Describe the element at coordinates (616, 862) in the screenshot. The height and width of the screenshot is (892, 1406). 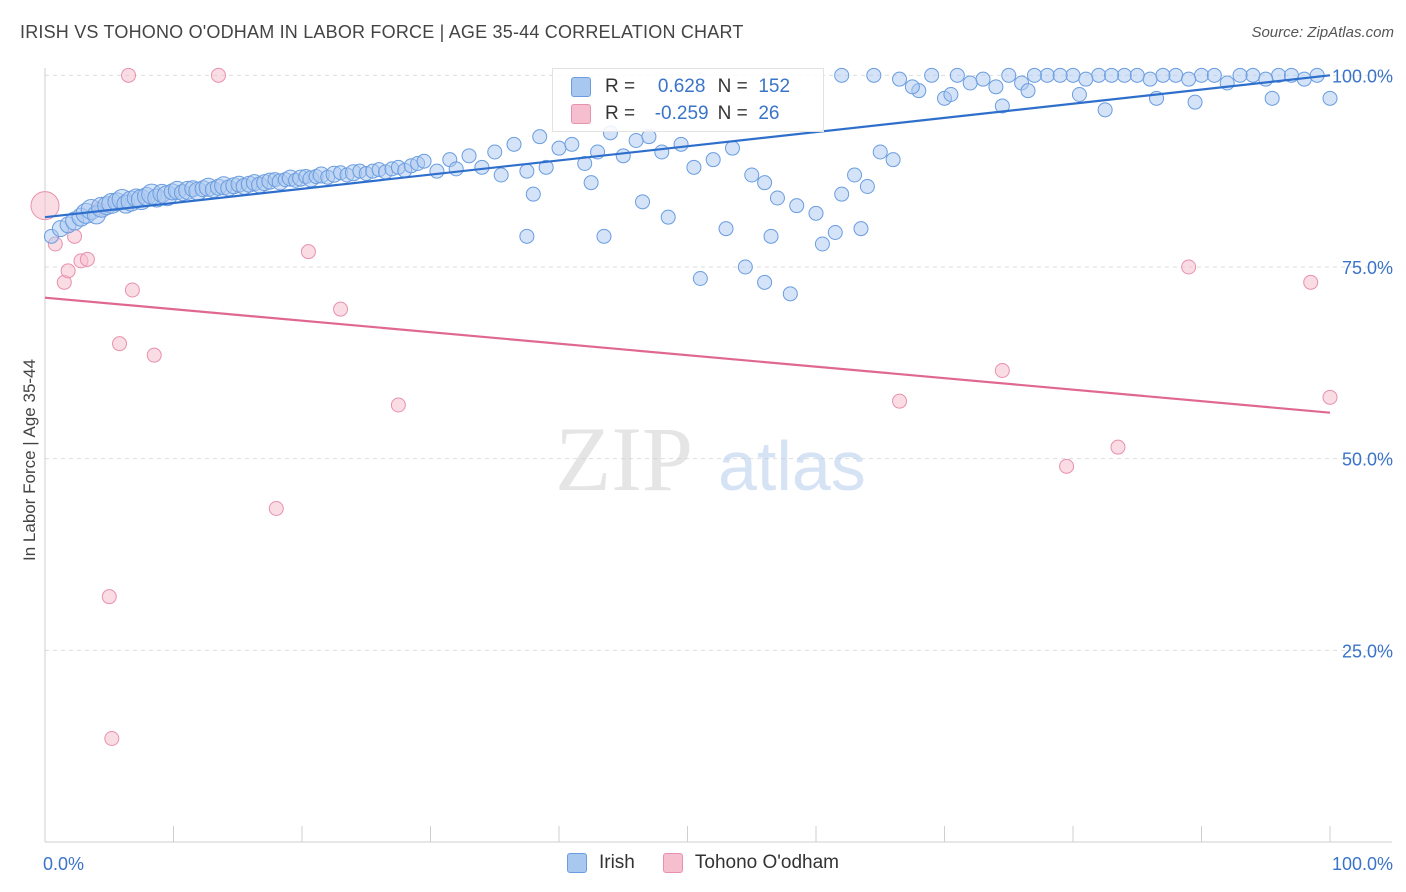
I see `legend-label-irish: Irish` at that location.